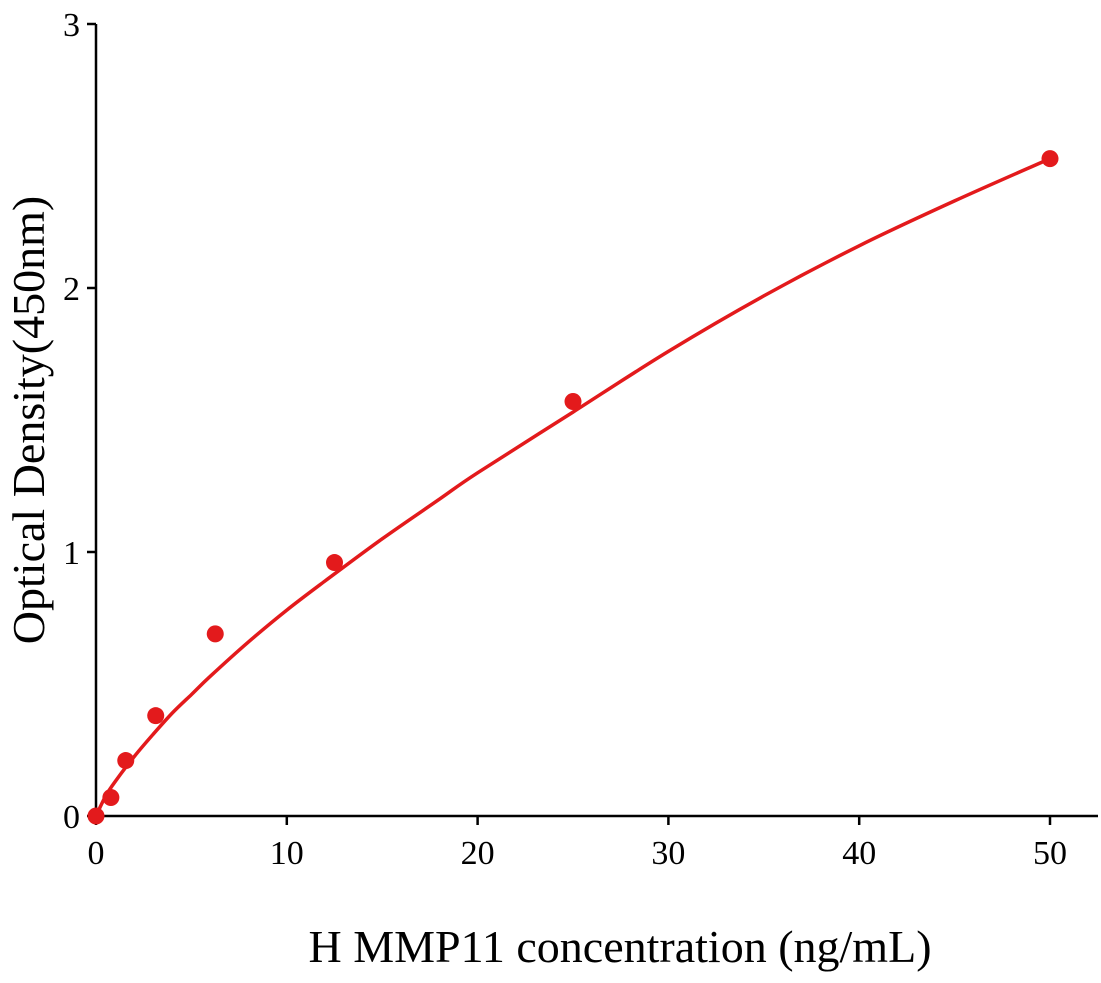 The height and width of the screenshot is (983, 1101). What do you see at coordinates (96, 853) in the screenshot?
I see `x-tick-label: 0` at bounding box center [96, 853].